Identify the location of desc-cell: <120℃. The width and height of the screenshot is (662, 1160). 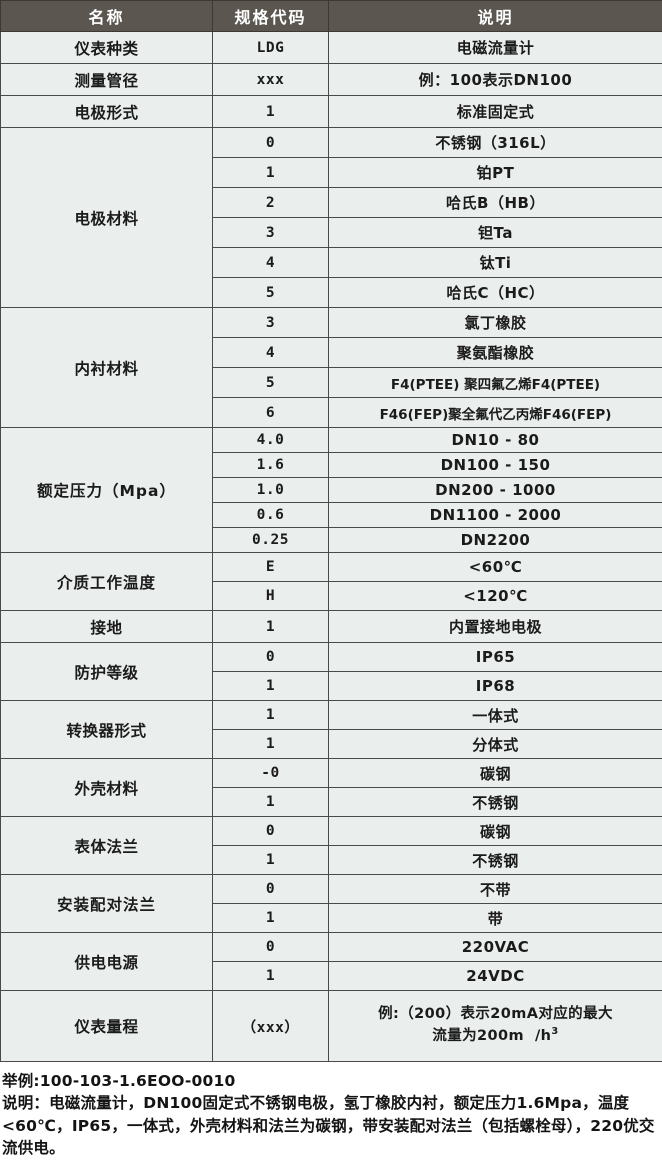
(495, 596).